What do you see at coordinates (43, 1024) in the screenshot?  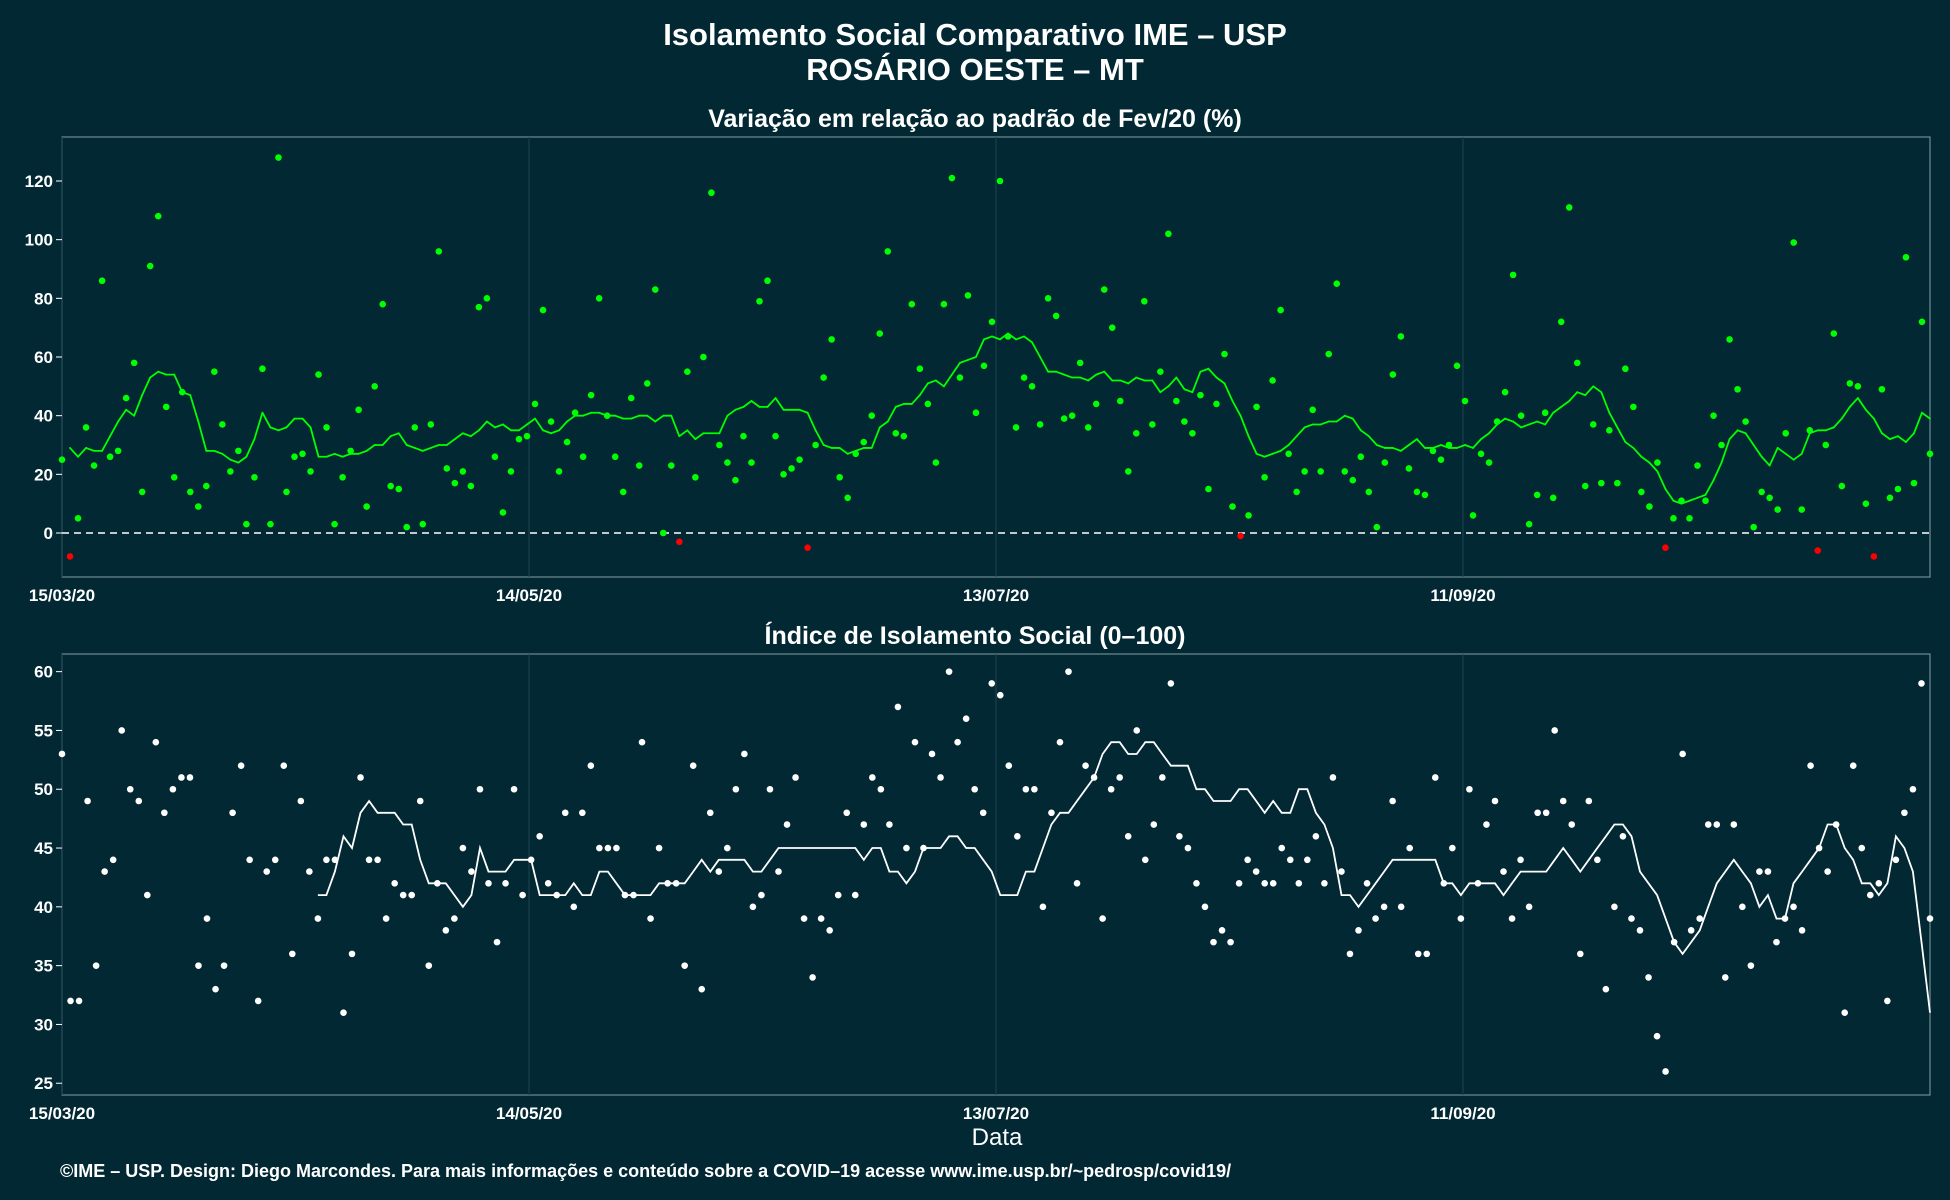 I see `p2-y-tick-label: 30` at bounding box center [43, 1024].